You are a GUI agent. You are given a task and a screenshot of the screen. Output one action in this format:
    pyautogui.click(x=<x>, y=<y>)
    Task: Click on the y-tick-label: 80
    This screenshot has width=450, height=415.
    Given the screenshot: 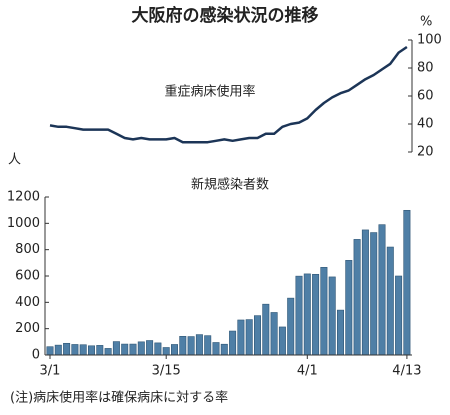 What is the action you would take?
    pyautogui.click(x=425, y=68)
    